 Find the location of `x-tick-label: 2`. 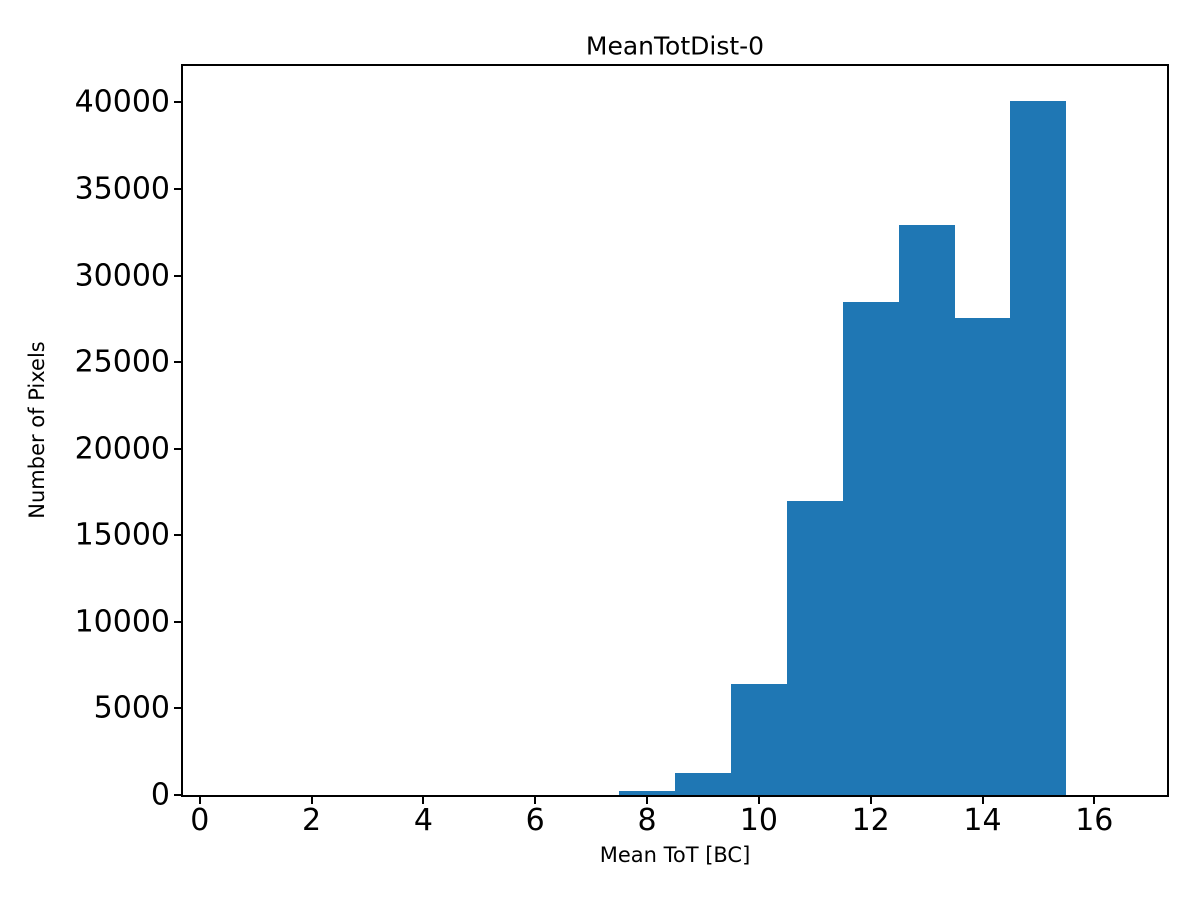

x-tick-label: 2 is located at coordinates (312, 820).